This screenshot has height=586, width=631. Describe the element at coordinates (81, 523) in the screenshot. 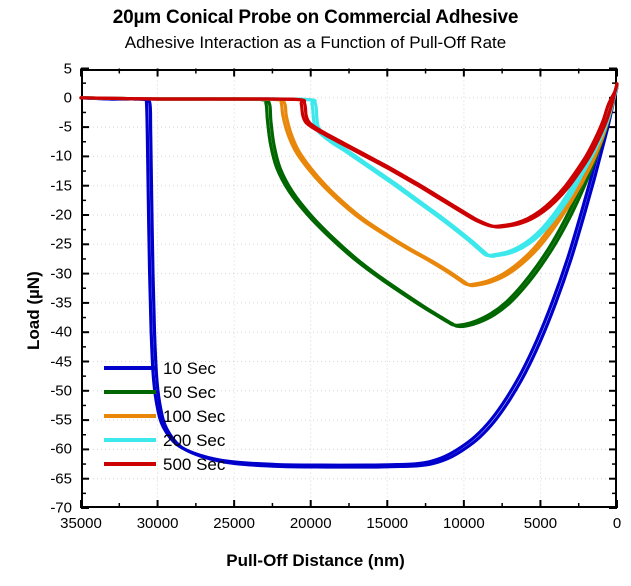

I see `x-tick-label: 35000` at that location.